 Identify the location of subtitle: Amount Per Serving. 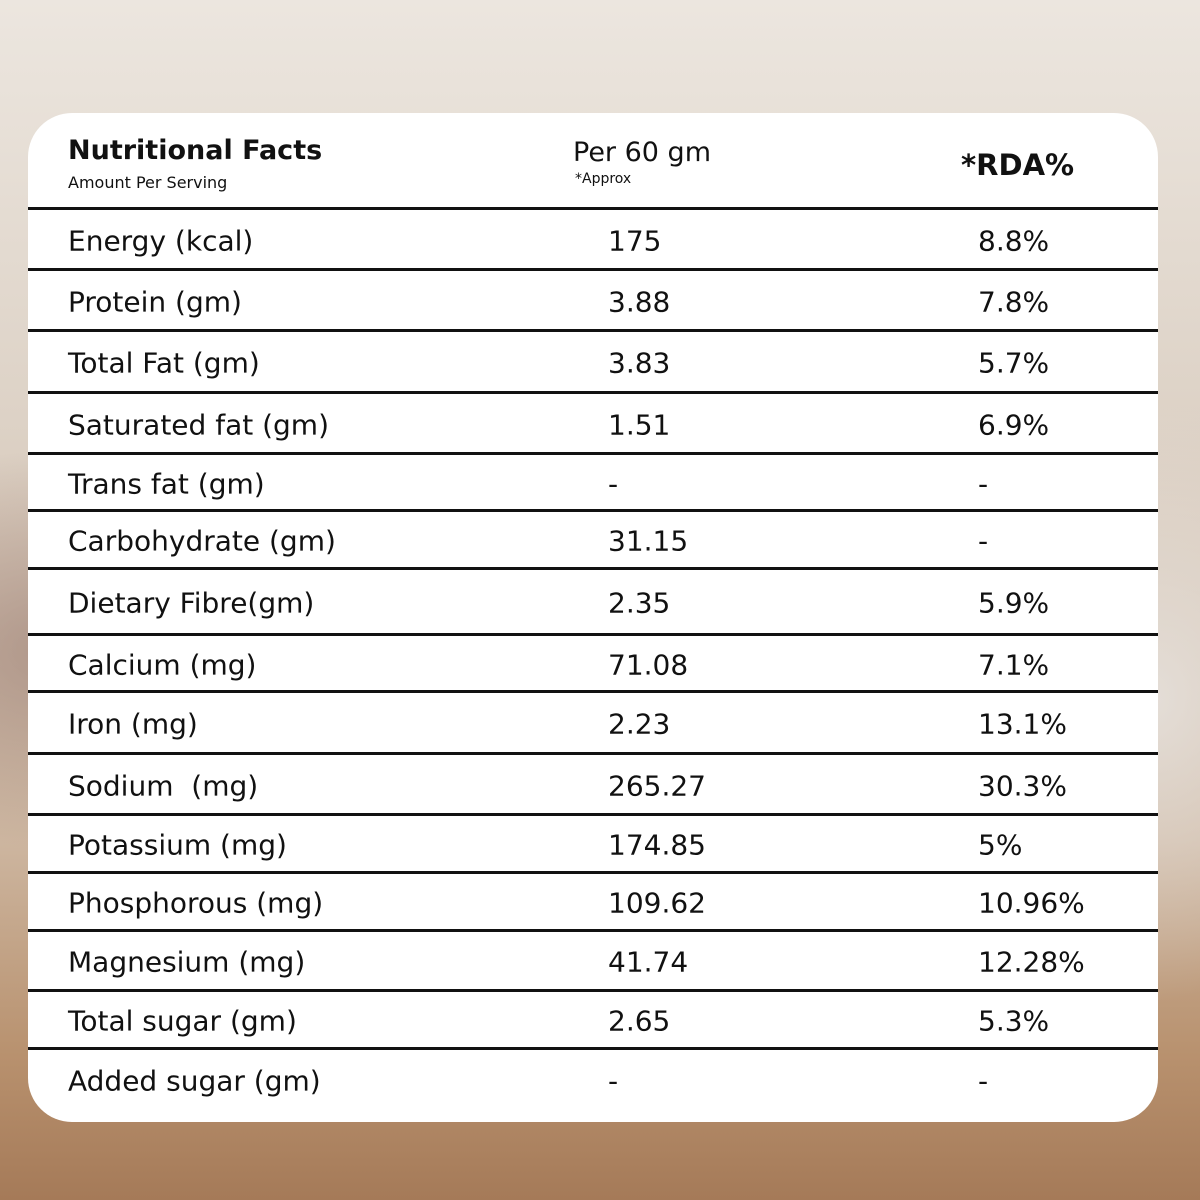
(148, 182).